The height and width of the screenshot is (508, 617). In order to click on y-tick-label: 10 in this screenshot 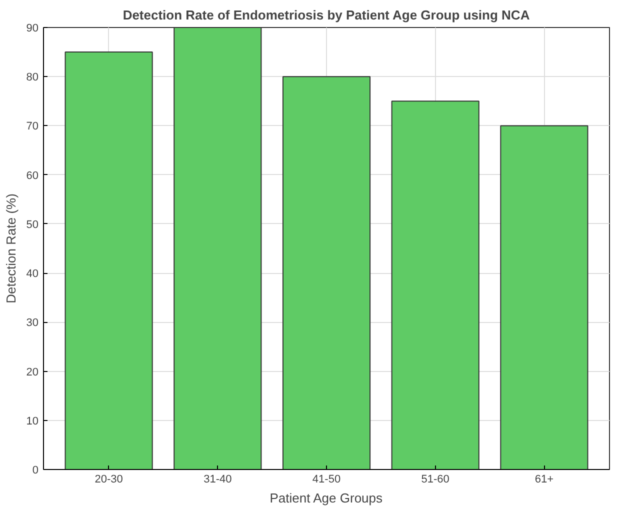, I will do `click(32, 421)`.